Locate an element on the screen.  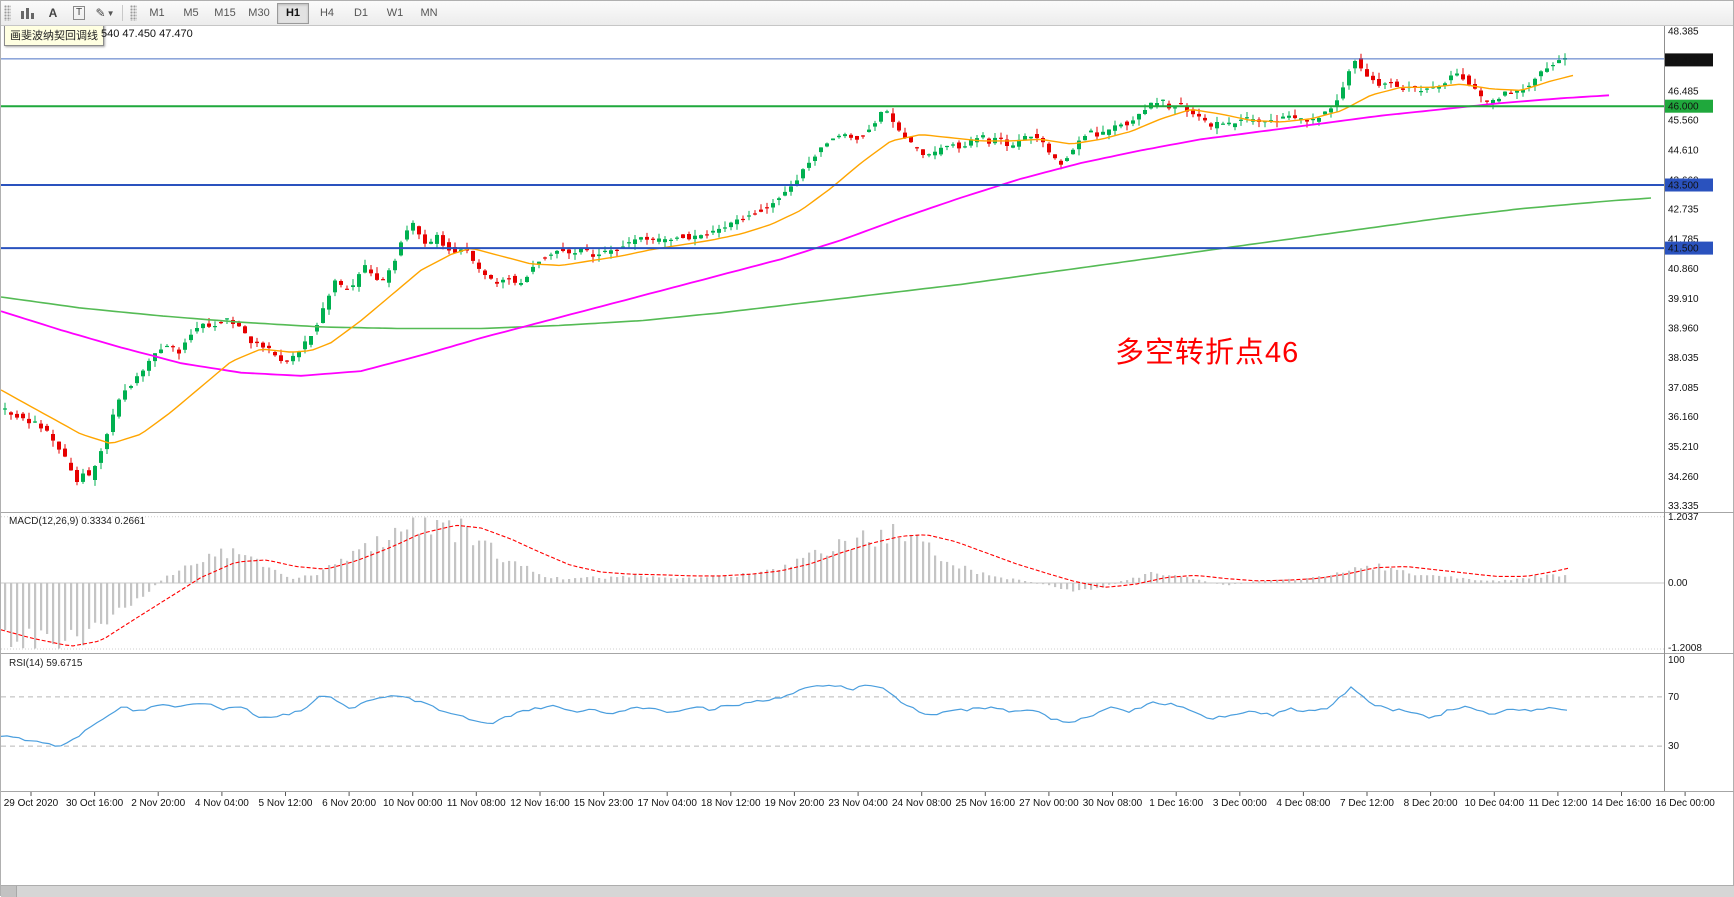
bar-chart-icon is located at coordinates (27, 13).